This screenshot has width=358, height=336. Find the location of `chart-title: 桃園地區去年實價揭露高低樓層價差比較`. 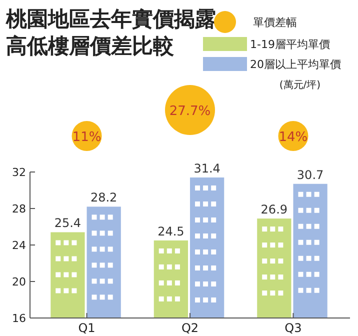

chart-title: 桃園地區去年實價揭露高低樓層價差比較 is located at coordinates (110, 32).